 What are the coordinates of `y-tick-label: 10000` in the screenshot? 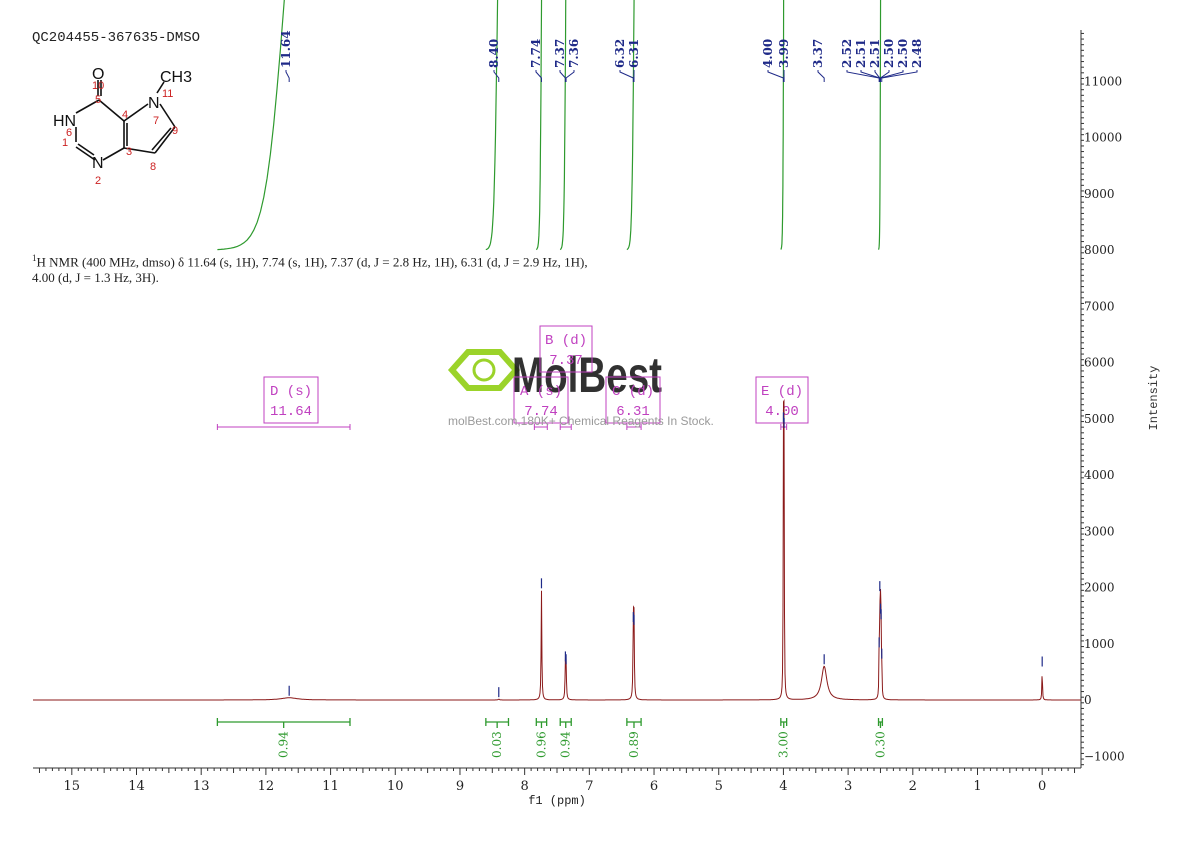 It's located at (1103, 138).